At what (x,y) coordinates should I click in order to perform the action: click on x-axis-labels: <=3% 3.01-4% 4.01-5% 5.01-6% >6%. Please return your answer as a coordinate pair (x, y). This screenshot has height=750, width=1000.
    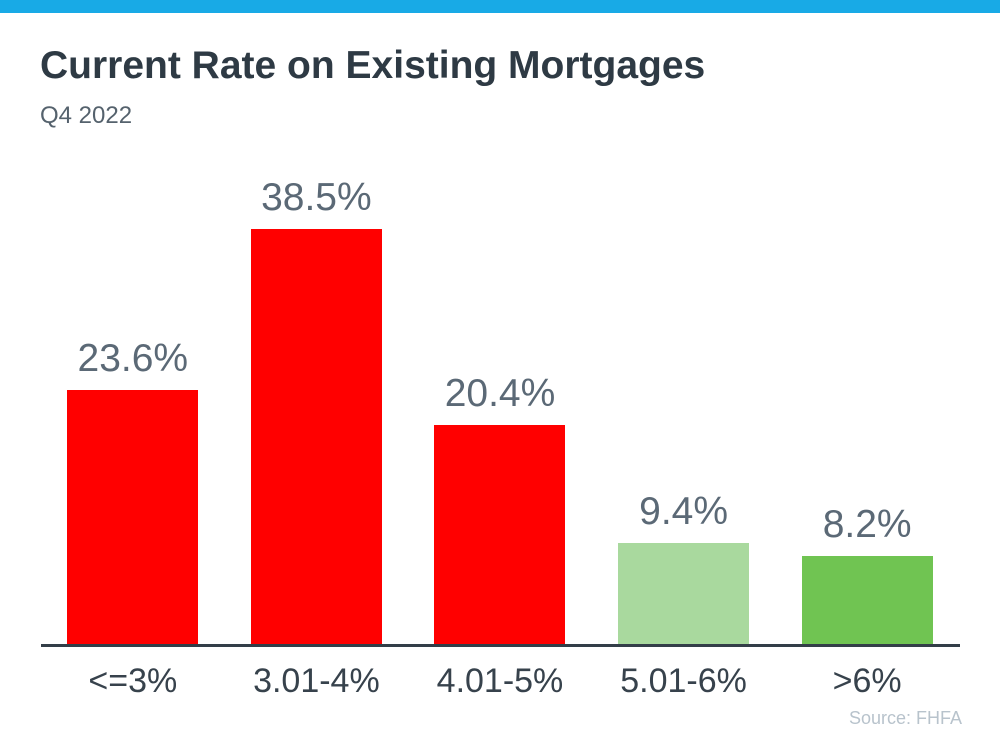
    Looking at the image, I should click on (500, 681).